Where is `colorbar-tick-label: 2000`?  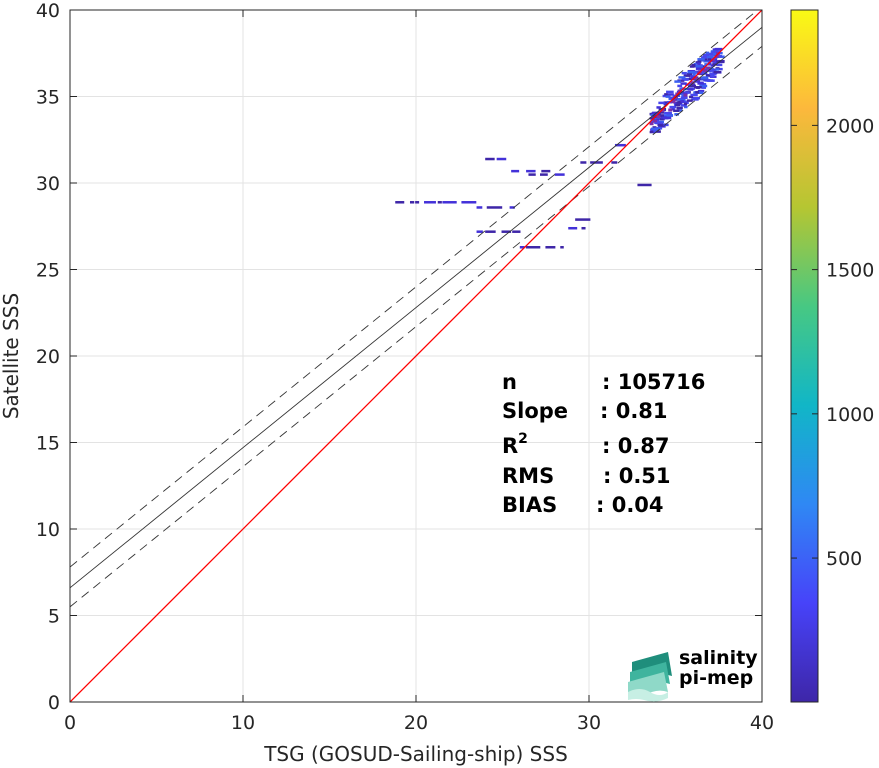 colorbar-tick-label: 2000 is located at coordinates (850, 126).